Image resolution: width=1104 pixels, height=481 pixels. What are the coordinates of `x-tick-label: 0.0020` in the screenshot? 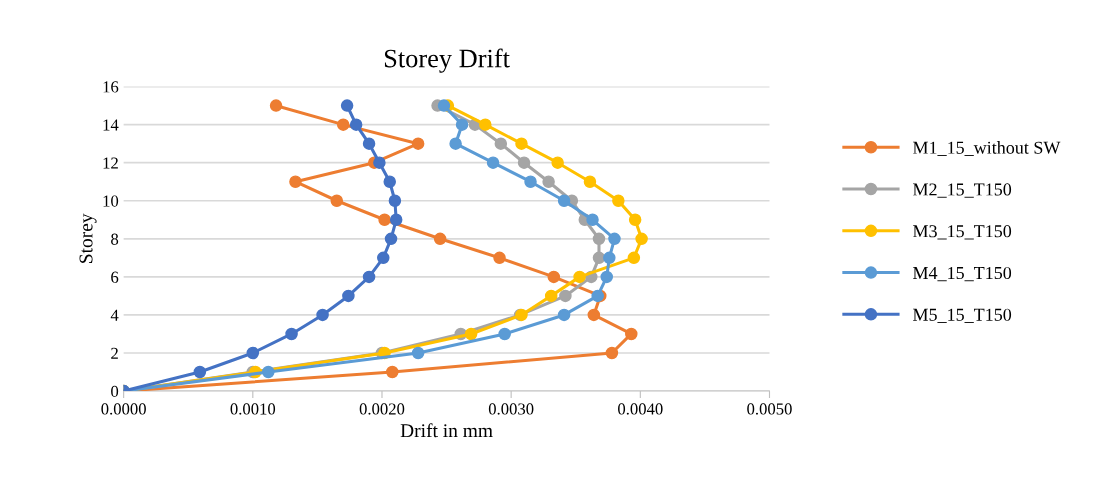 It's located at (382, 409).